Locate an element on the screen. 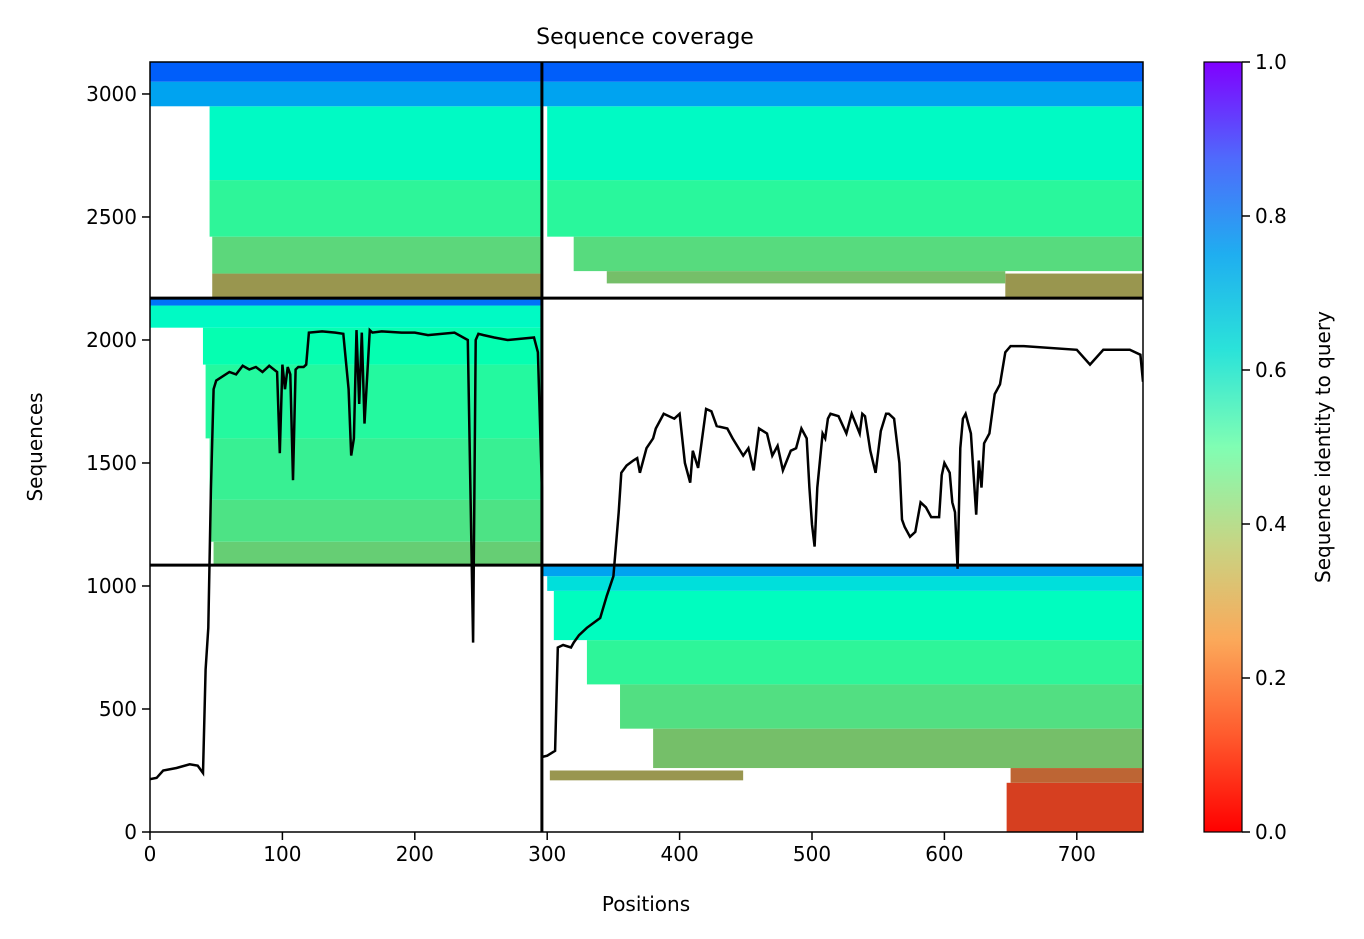 The image size is (1364, 939). colorbar-gradient is located at coordinates (1223, 447).